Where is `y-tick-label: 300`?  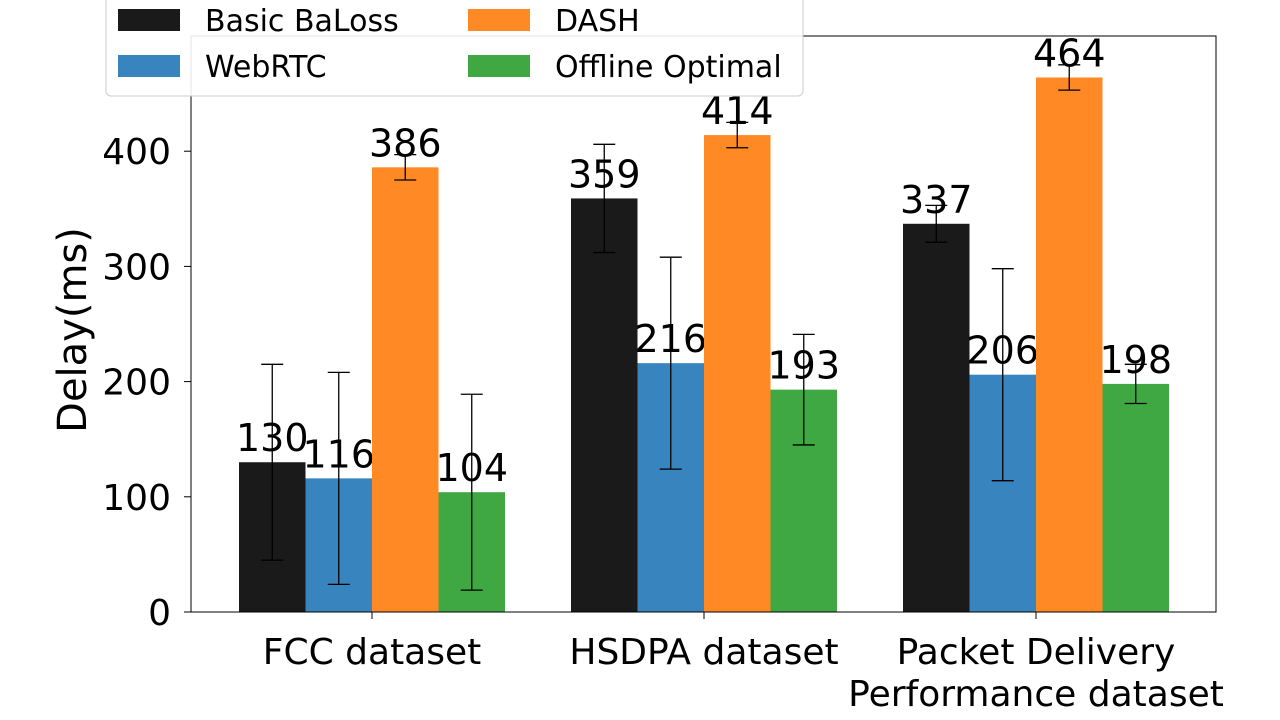
y-tick-label: 300 is located at coordinates (136, 267).